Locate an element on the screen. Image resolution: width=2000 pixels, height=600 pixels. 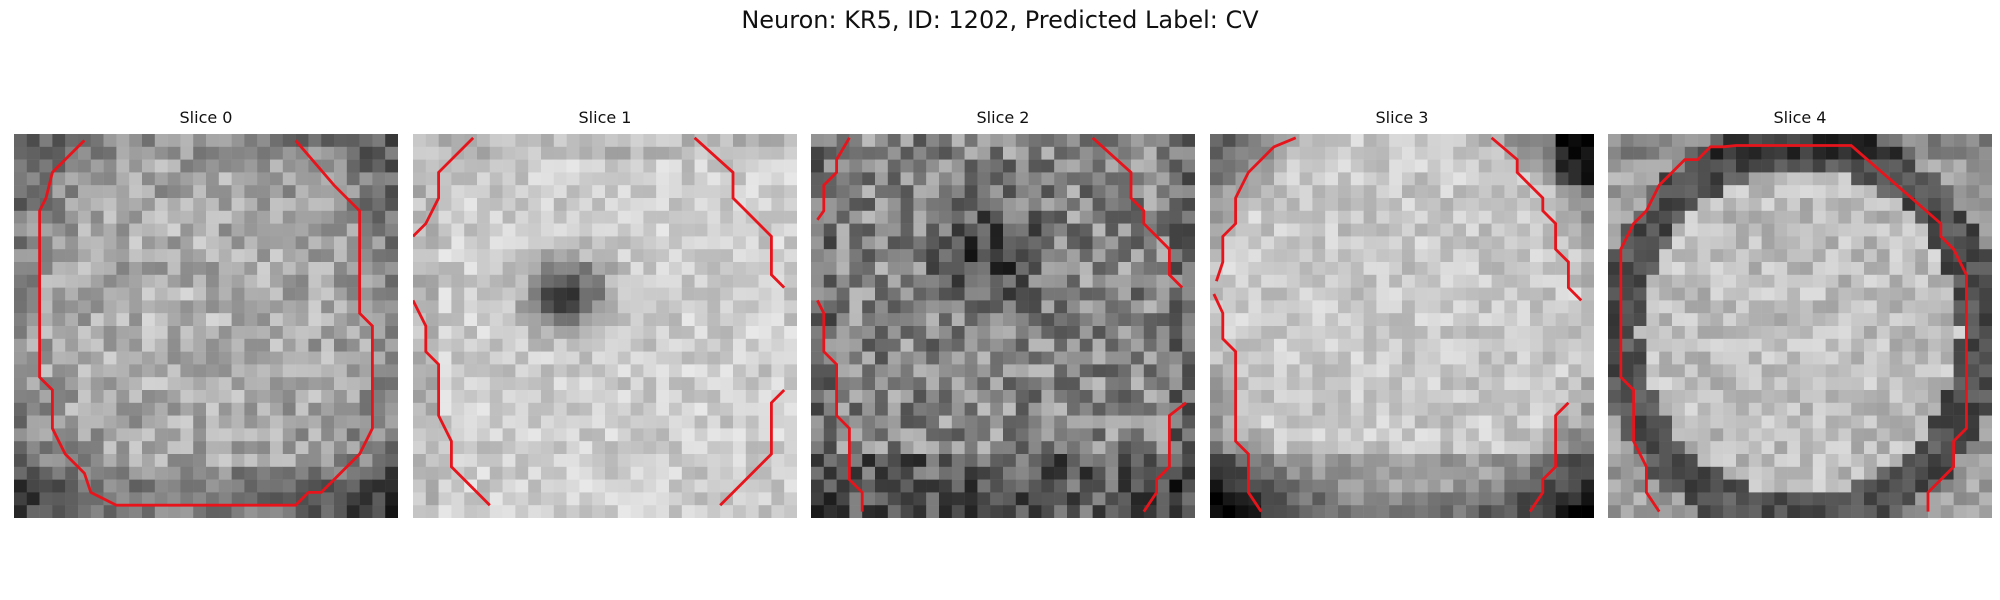
contour-line-1c is located at coordinates (452, 403).